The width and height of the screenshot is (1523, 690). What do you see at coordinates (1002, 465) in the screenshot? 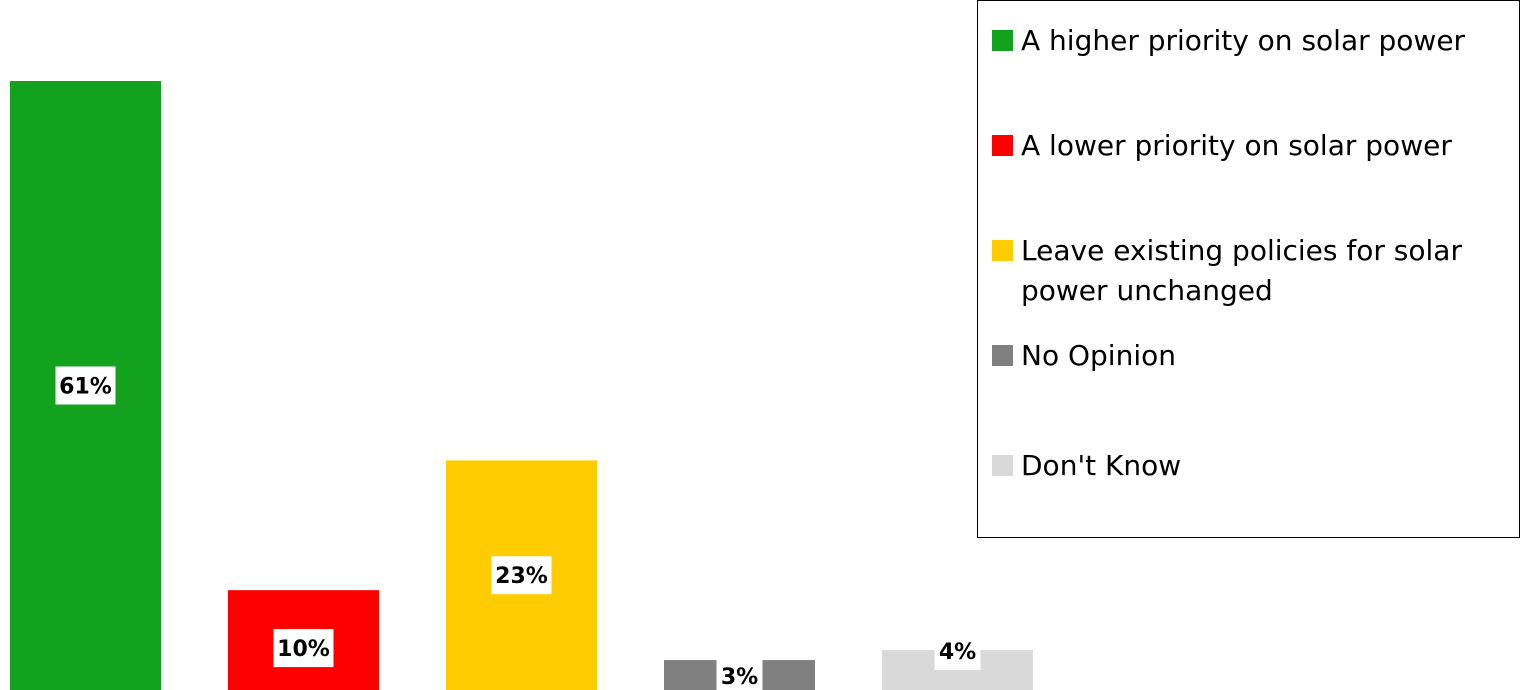
I see `legend-swatch-dont-know` at bounding box center [1002, 465].